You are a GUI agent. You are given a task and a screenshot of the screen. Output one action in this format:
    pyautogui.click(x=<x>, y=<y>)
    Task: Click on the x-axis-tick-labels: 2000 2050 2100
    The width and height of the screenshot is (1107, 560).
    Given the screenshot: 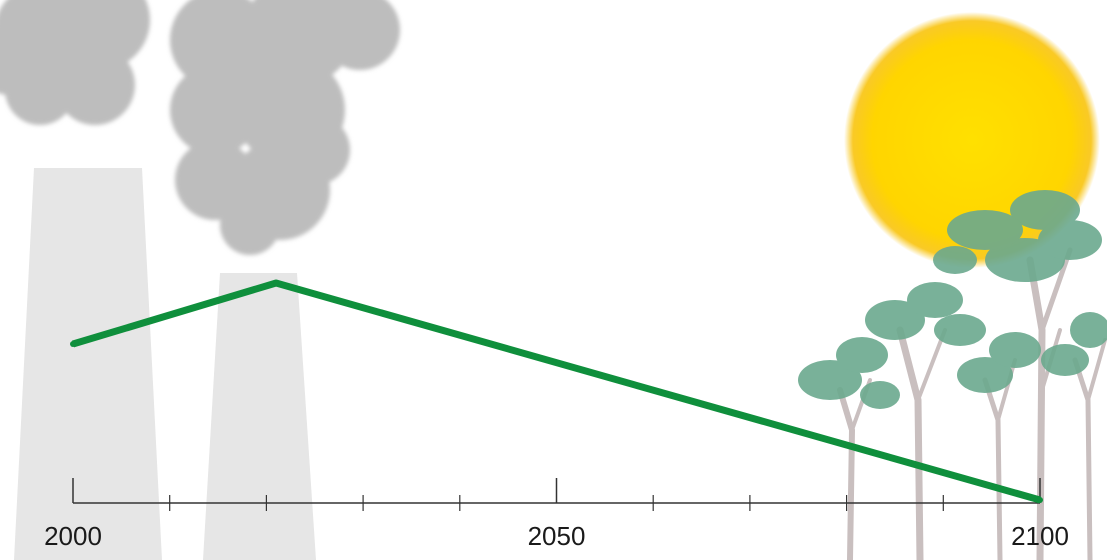 What is the action you would take?
    pyautogui.click(x=556, y=536)
    